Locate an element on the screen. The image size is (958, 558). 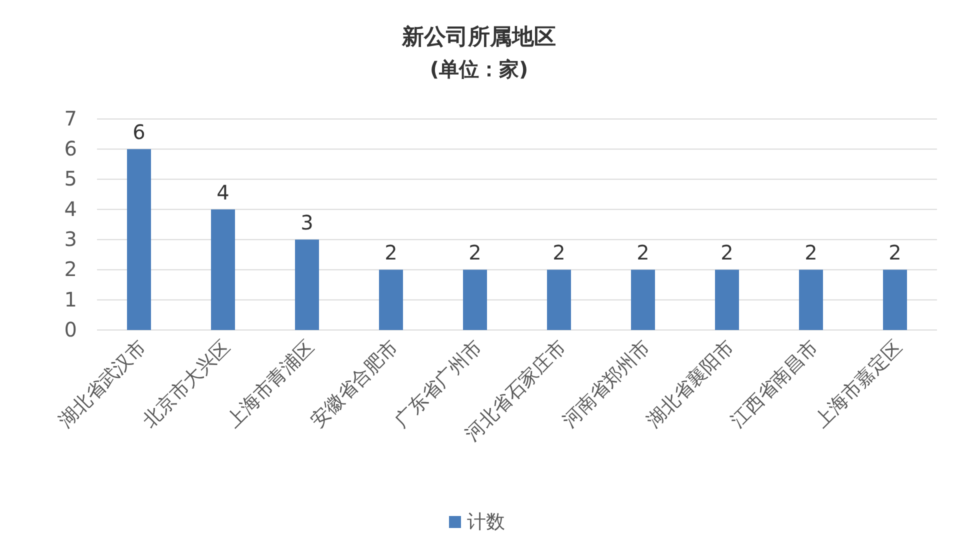
data-label: 3 is located at coordinates (307, 222).